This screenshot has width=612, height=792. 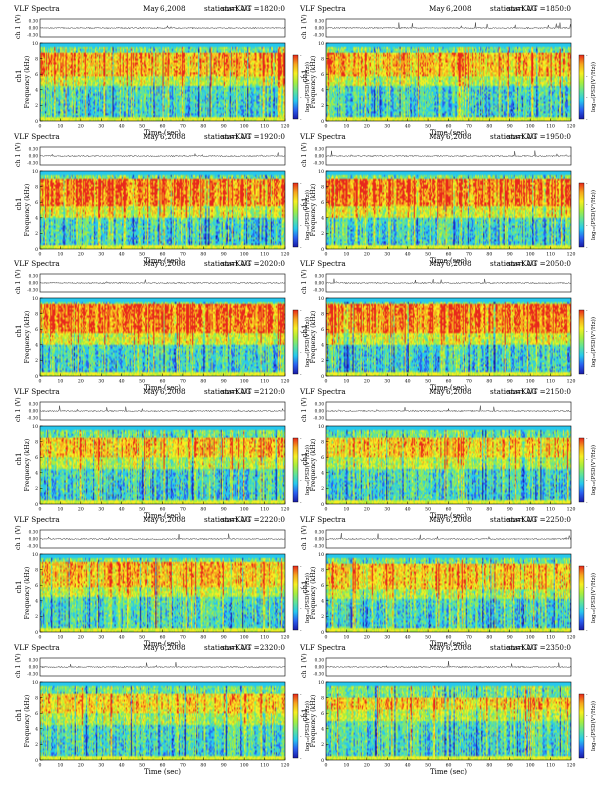 I want to click on panel-month: May, so click(x=437, y=263).